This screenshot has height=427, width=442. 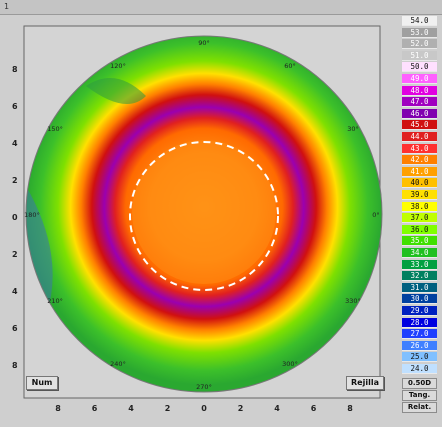 What do you see at coordinates (419, 357) in the screenshot?
I see `scale-cell: 25.0` at bounding box center [419, 357].